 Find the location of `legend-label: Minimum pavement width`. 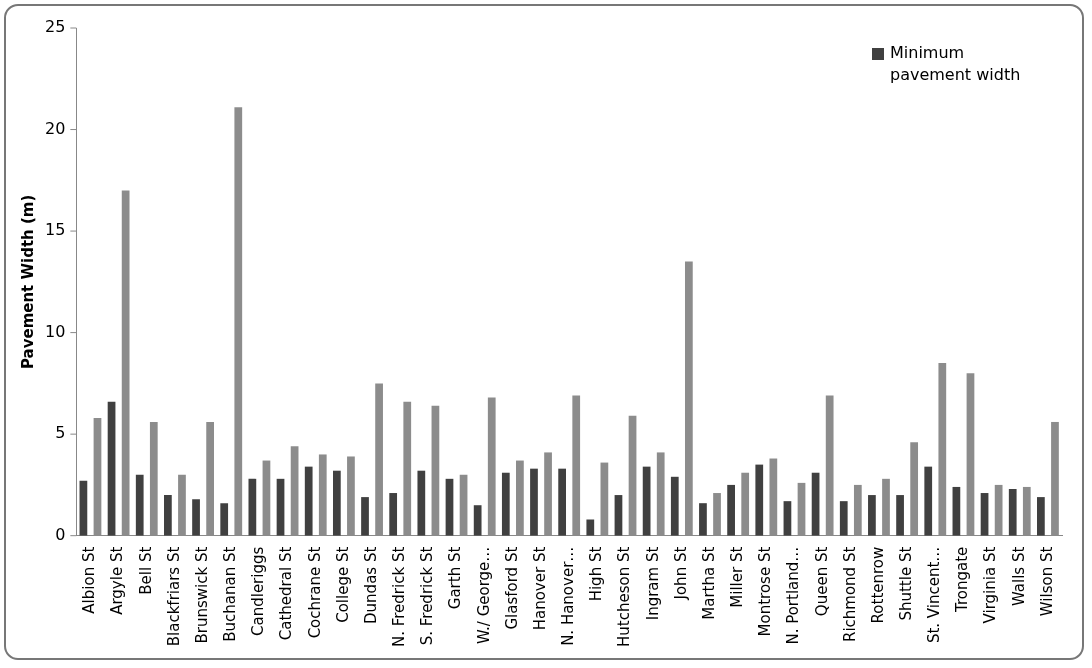

legend-label: Minimum pavement width is located at coordinates (955, 64).